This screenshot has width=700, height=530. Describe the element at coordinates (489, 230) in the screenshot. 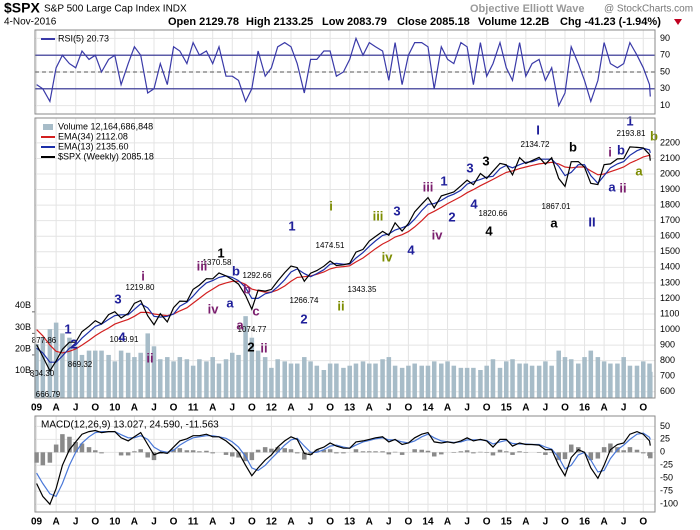

I see `wave-label: 4` at that location.